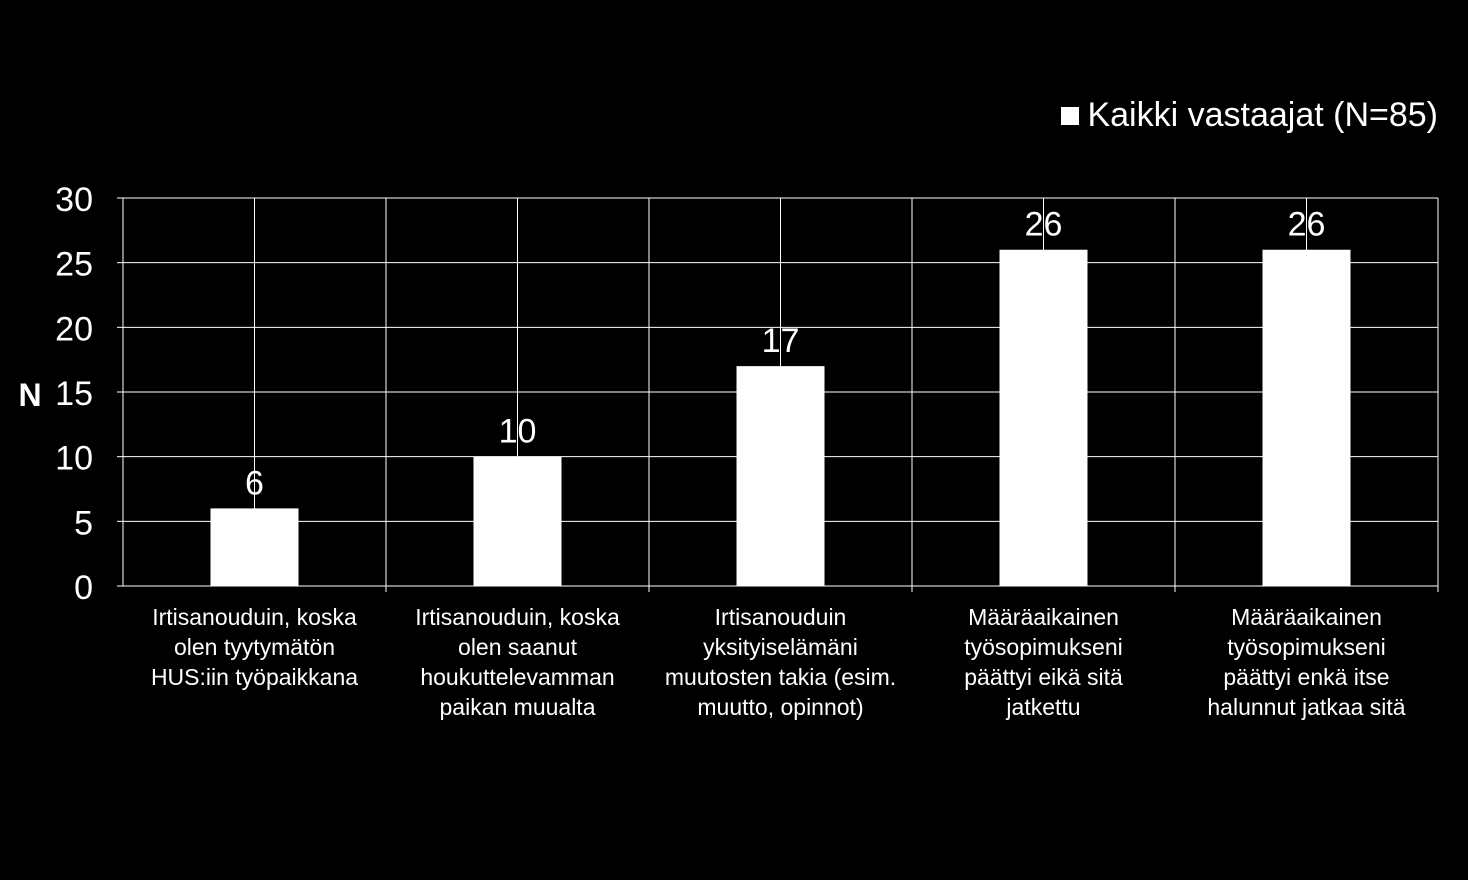 Image resolution: width=1468 pixels, height=880 pixels. What do you see at coordinates (780, 707) in the screenshot?
I see `x-tick-label-line: muutto, opinnot)` at bounding box center [780, 707].